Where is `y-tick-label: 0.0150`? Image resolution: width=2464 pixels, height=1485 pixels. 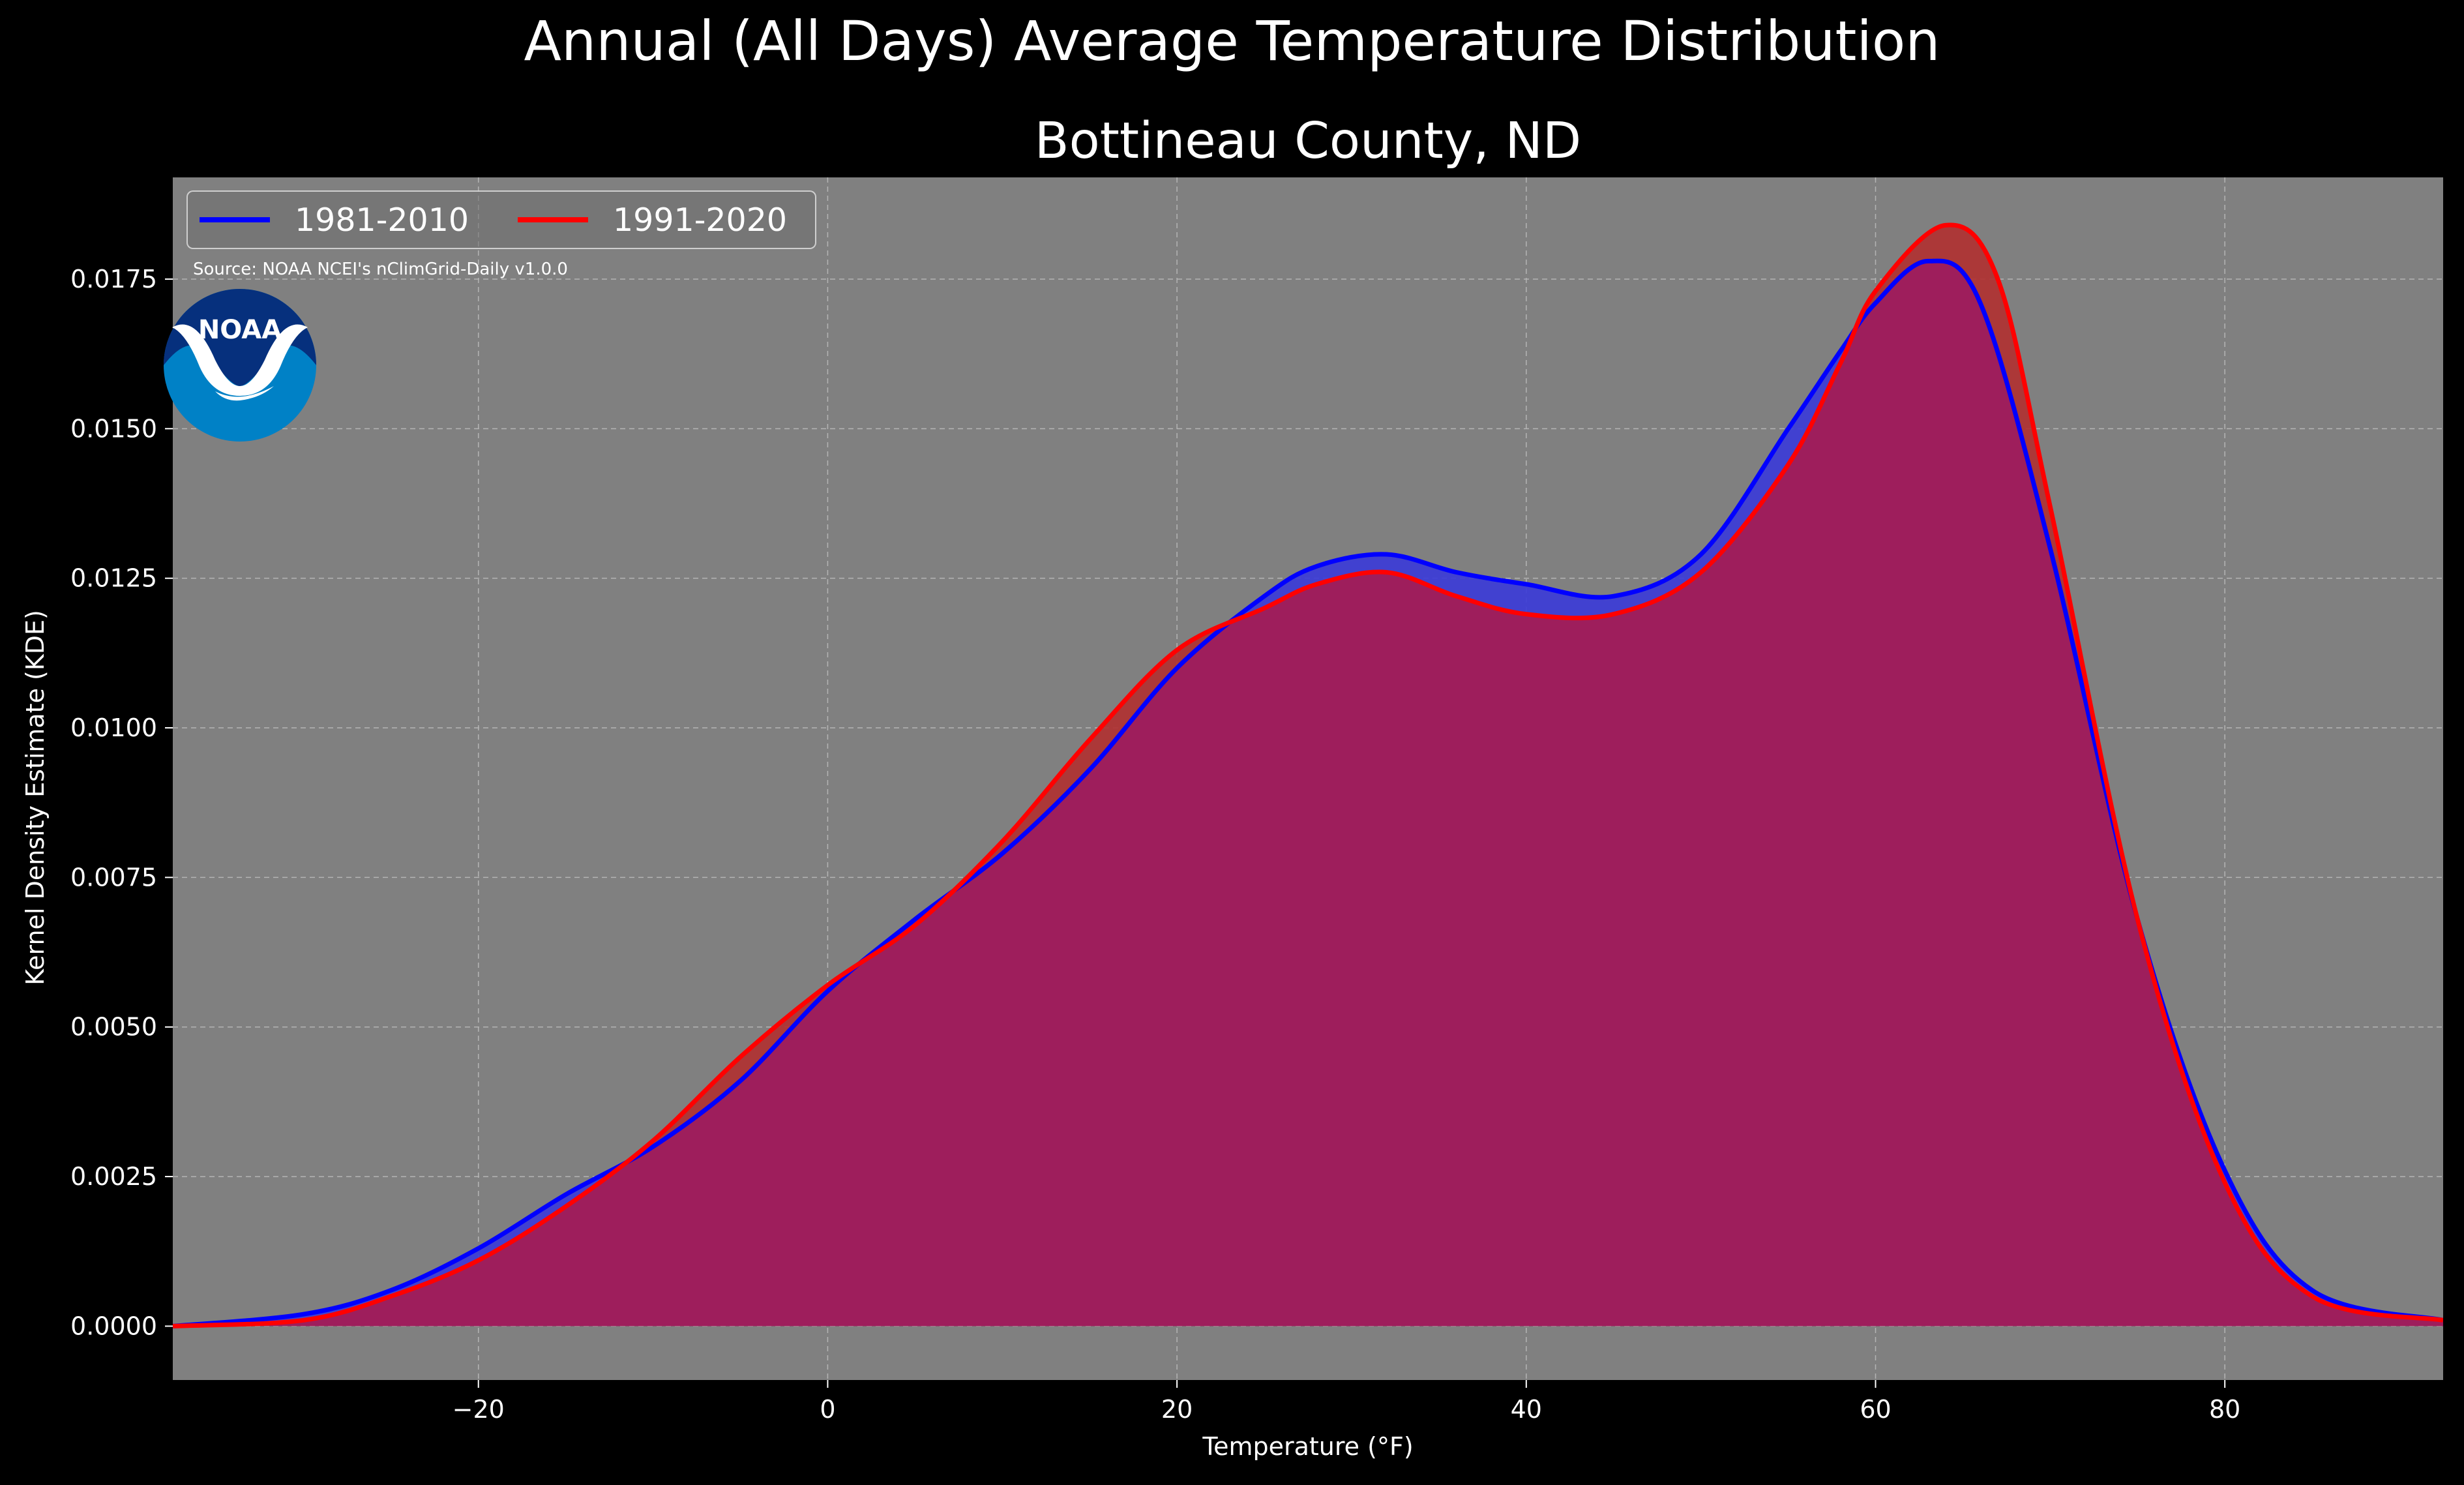 y-tick-label: 0.0150 is located at coordinates (113, 429).